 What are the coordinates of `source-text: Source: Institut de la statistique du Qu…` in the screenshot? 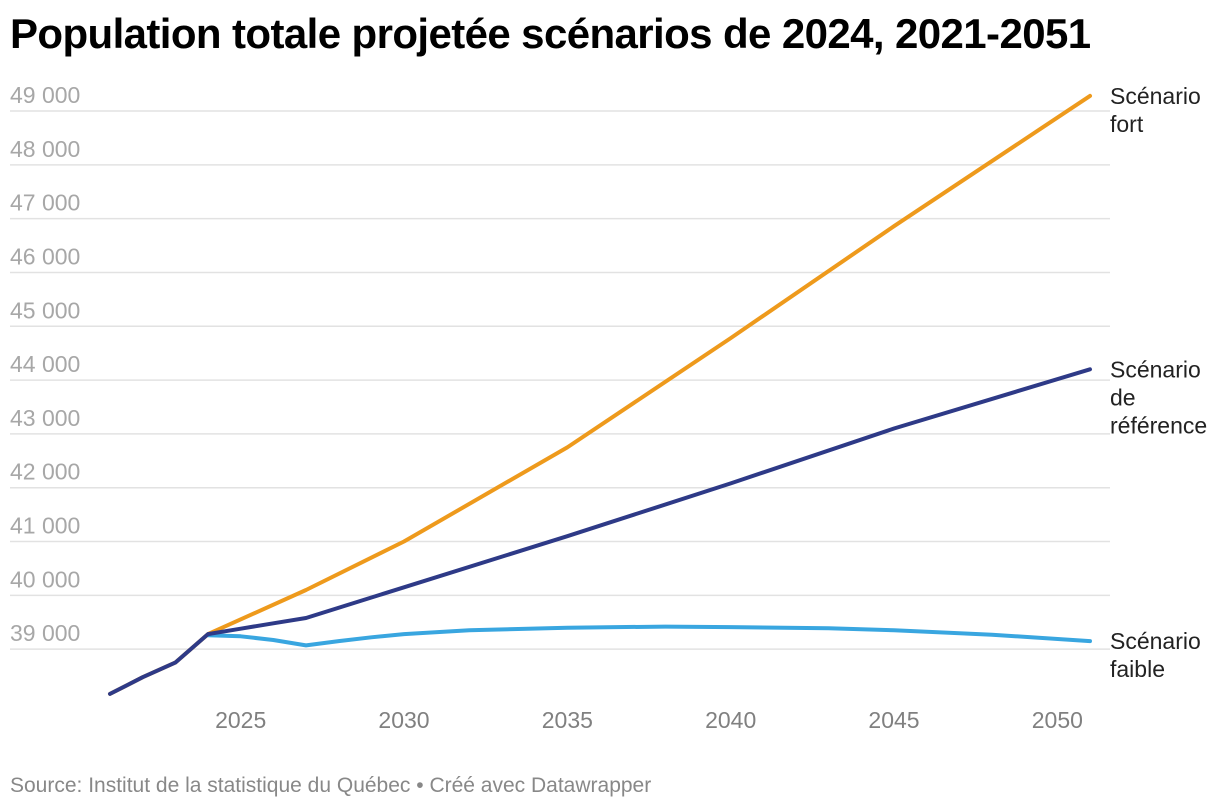 It's located at (210, 785).